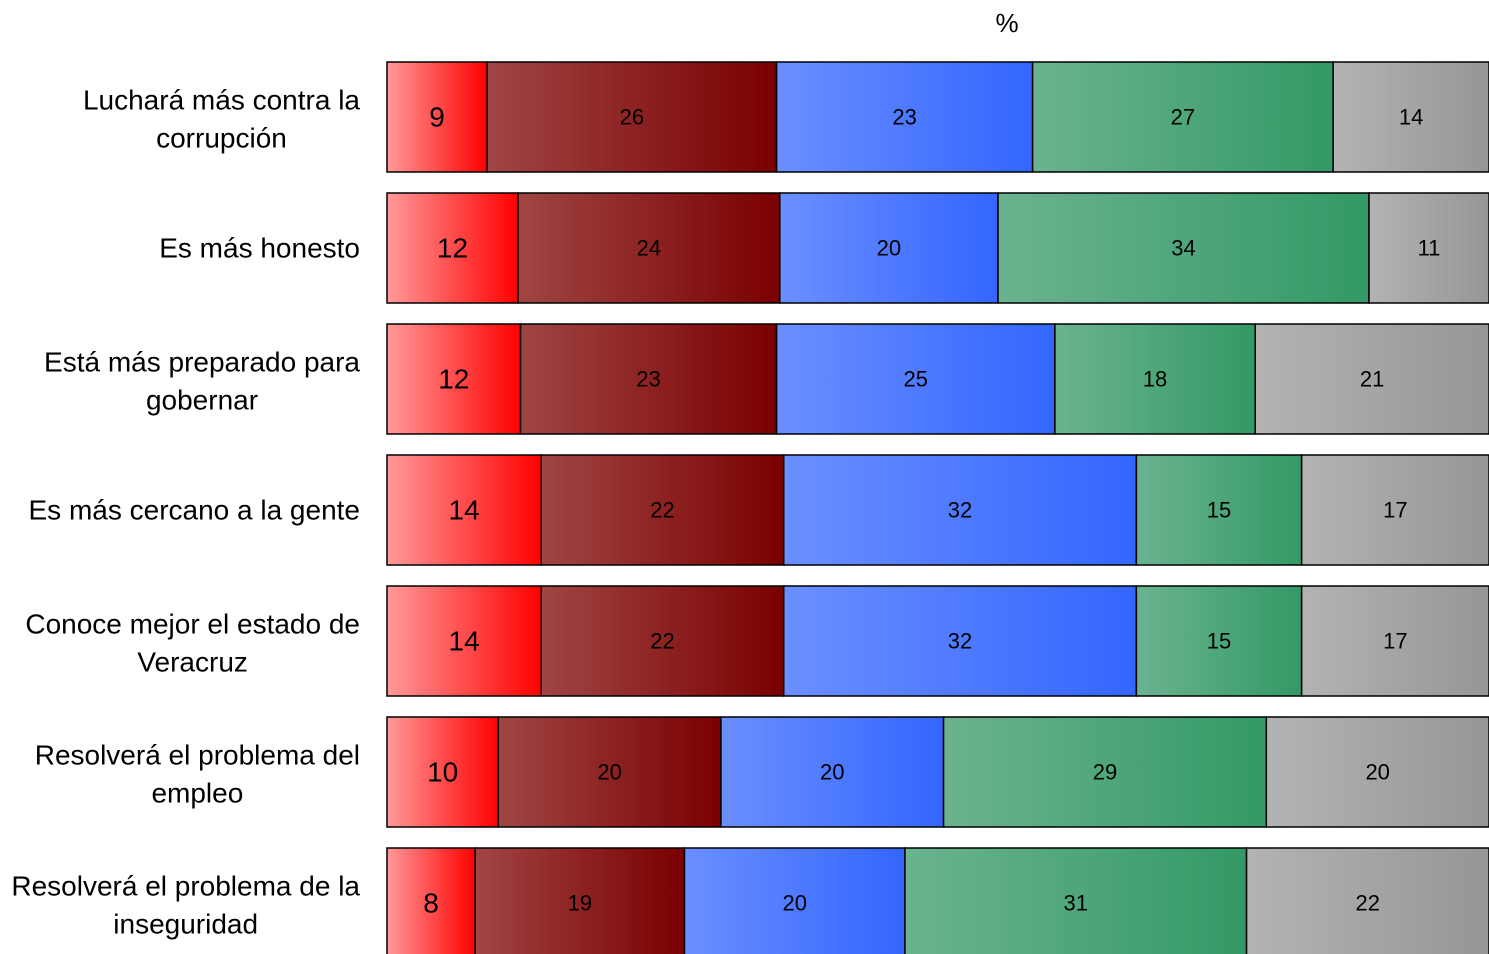  I want to click on data-label: 11, so click(1429, 248).